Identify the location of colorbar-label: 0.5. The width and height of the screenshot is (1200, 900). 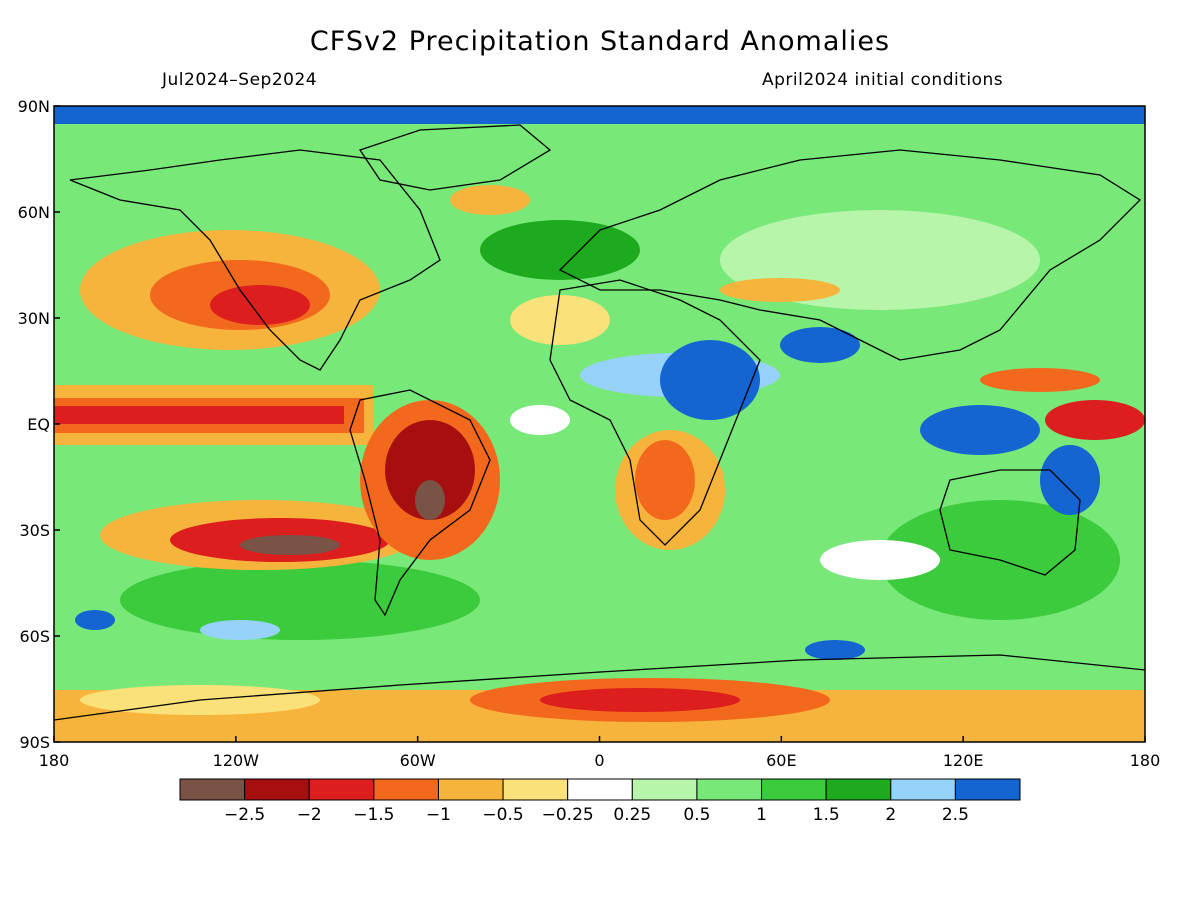
(696, 815).